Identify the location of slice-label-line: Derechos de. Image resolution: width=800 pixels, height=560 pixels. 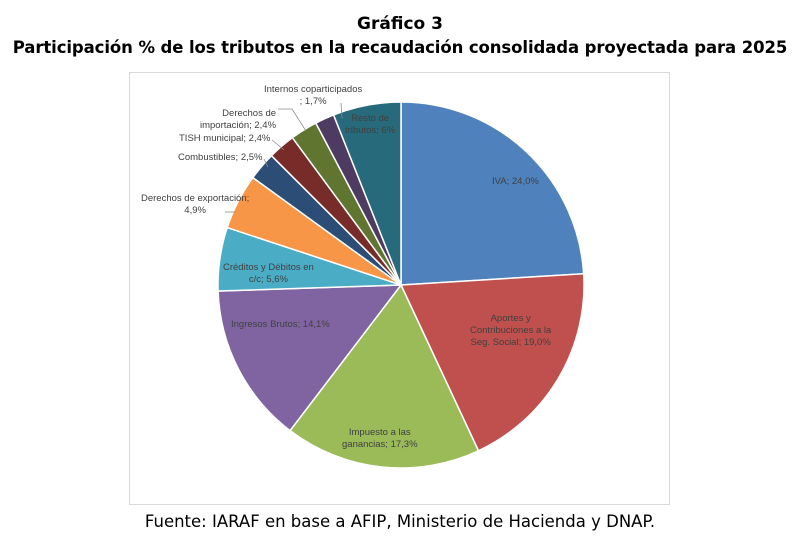
(249, 113).